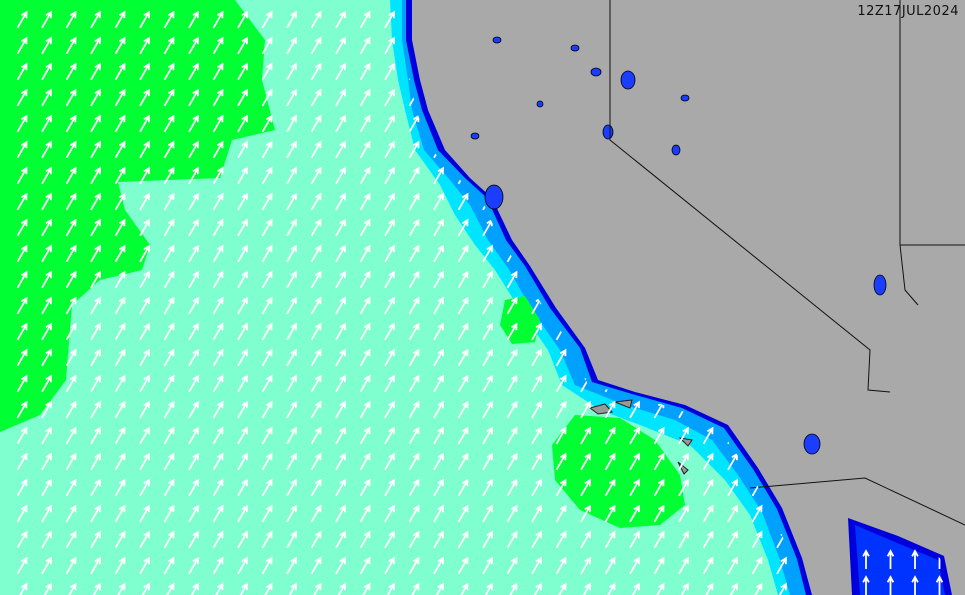  Describe the element at coordinates (903, 572) in the screenshot. I see `gulf-direction-arrows` at that location.